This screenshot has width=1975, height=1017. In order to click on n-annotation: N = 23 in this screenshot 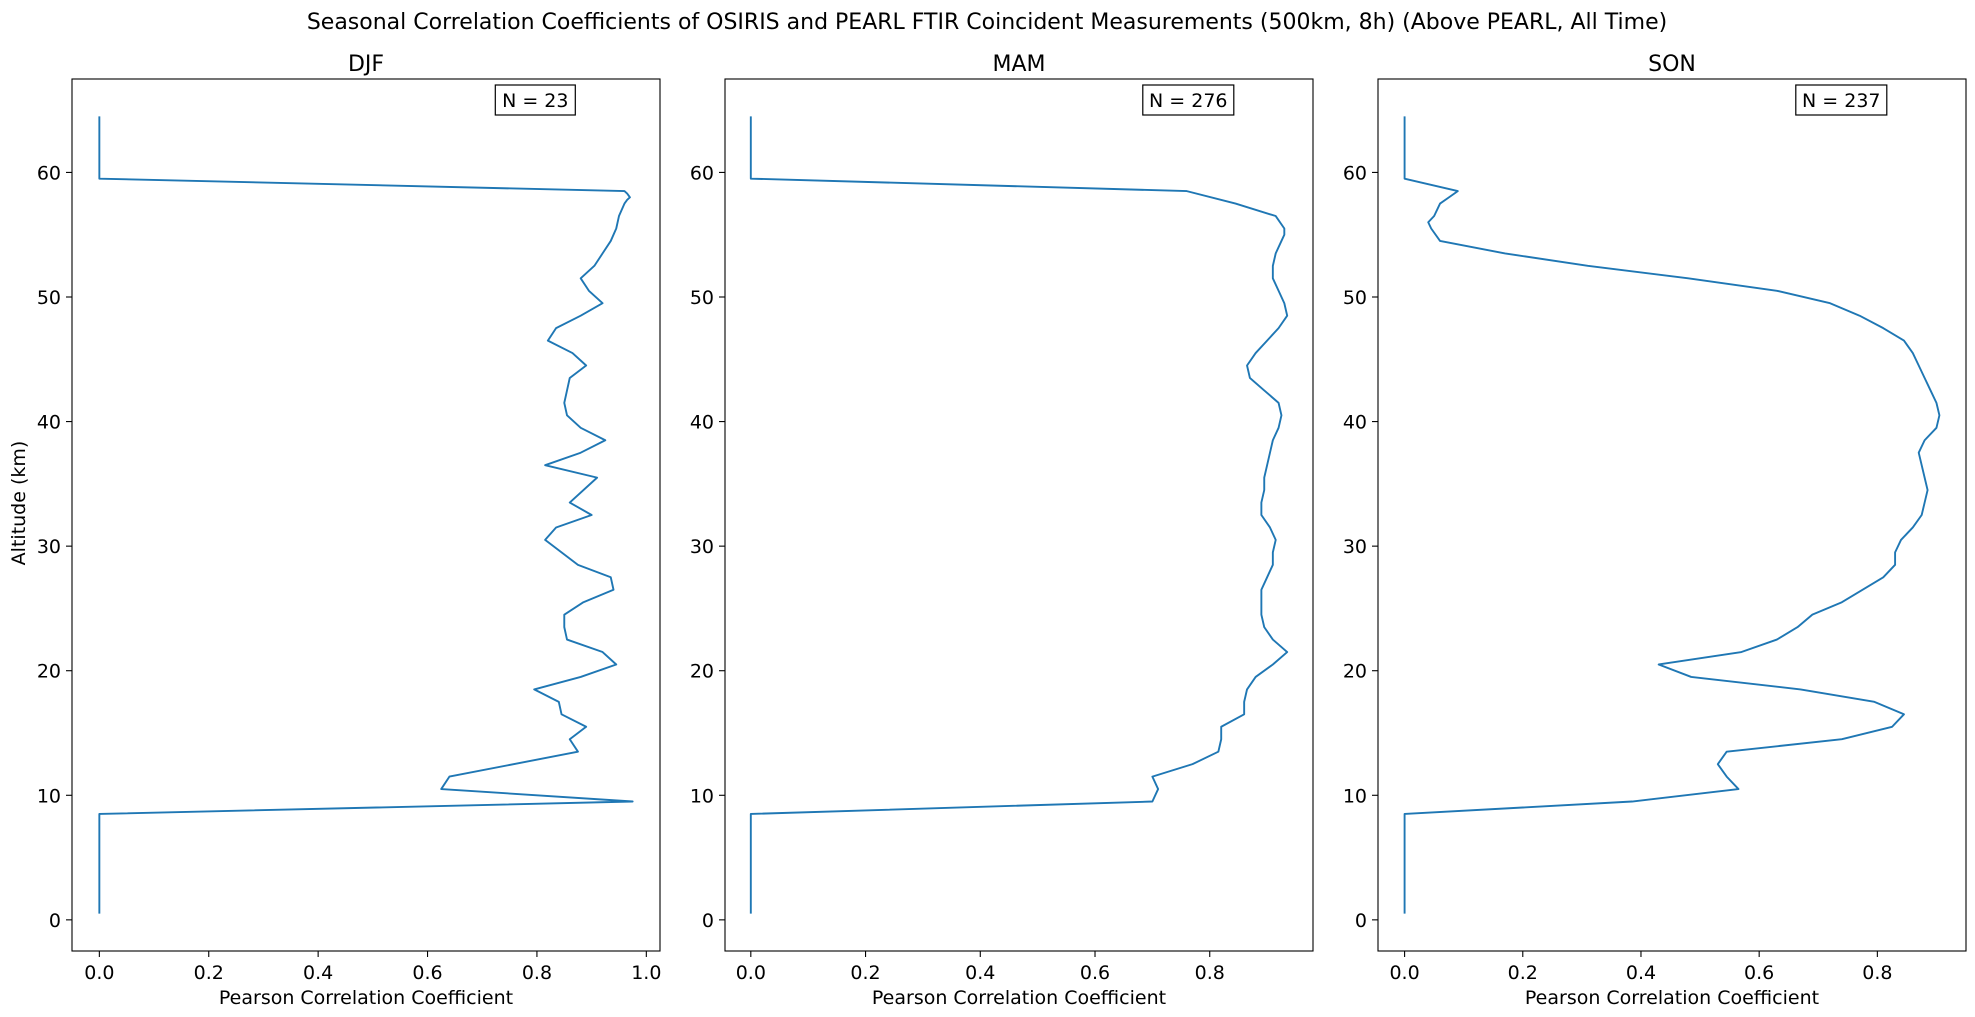, I will do `click(535, 100)`.